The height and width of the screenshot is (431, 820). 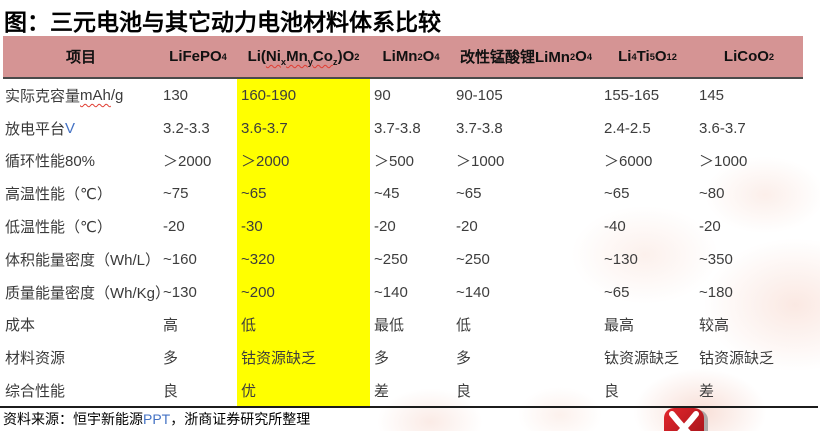 What do you see at coordinates (619, 326) in the screenshot?
I see `cell-value: 最高` at bounding box center [619, 326].